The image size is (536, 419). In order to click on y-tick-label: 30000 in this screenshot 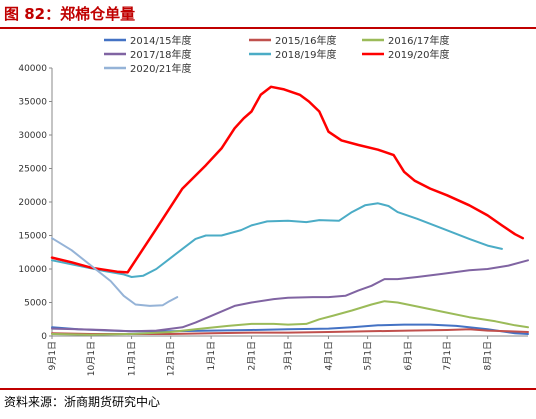, I will do `click(32, 136)`.